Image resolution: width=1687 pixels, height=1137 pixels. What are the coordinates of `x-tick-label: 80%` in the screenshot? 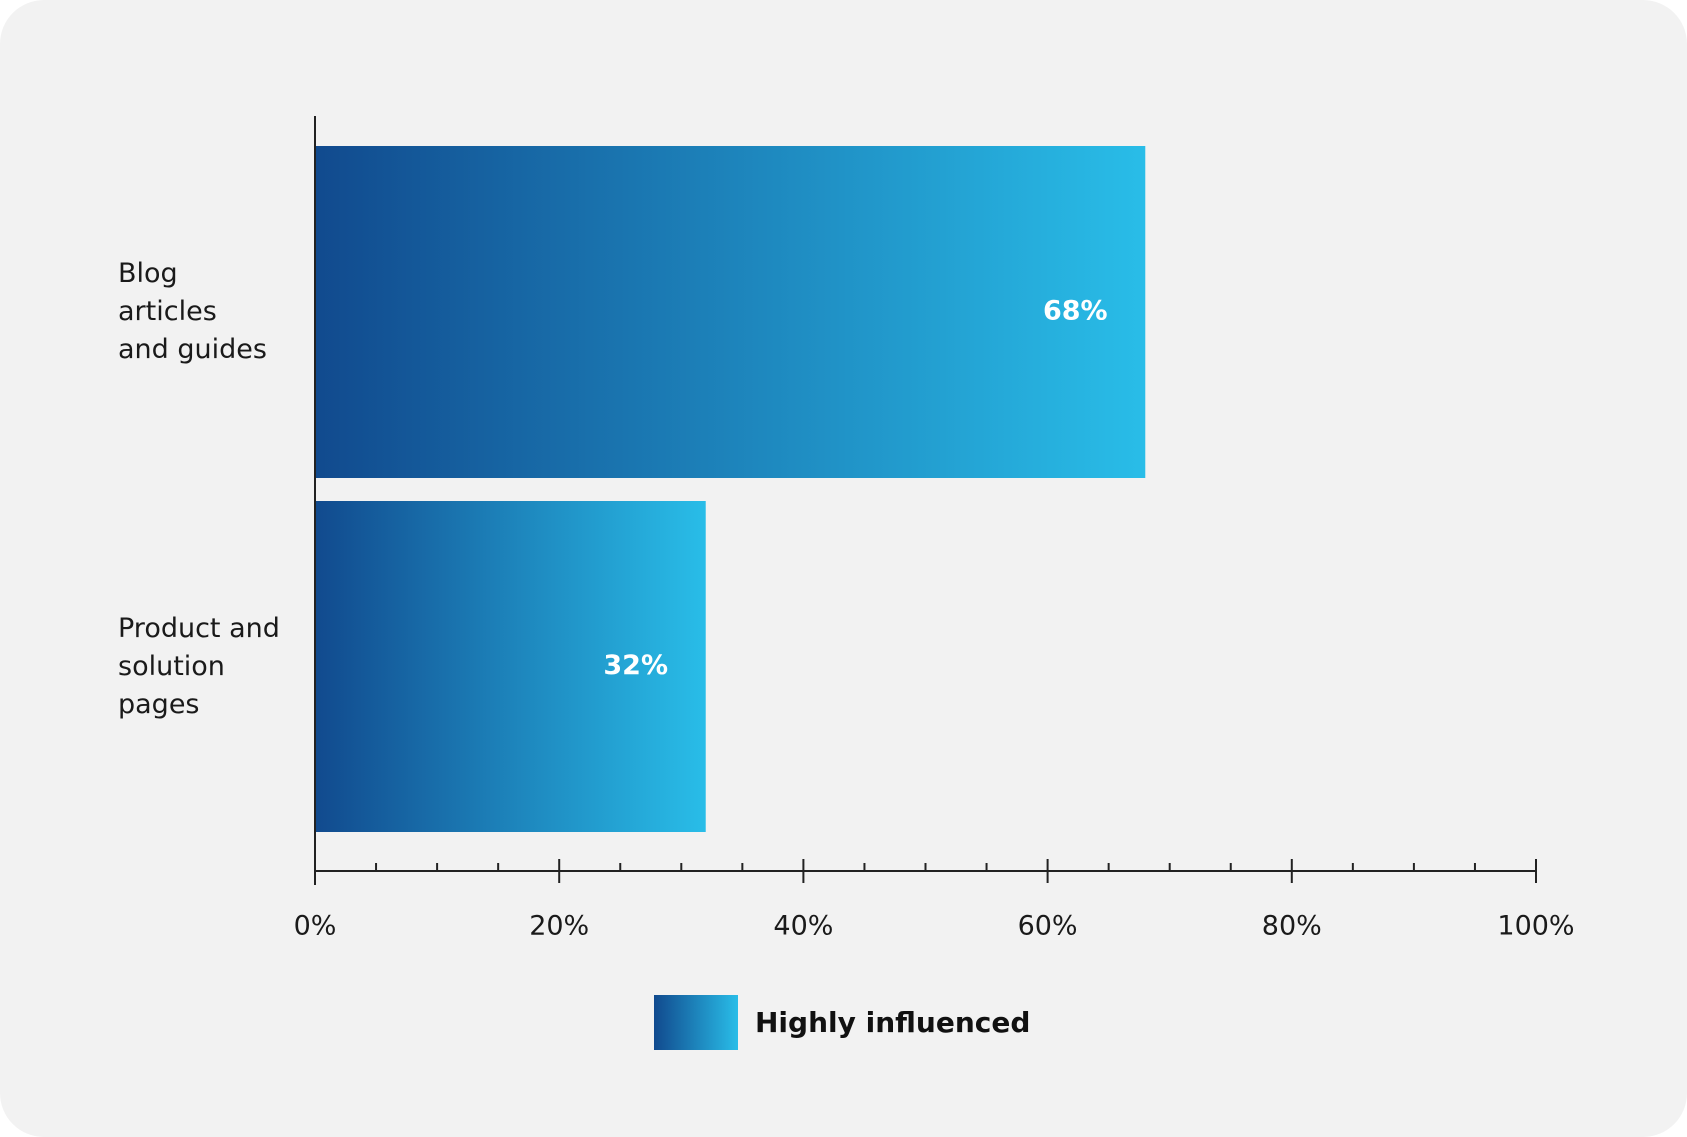 It's located at (1292, 926).